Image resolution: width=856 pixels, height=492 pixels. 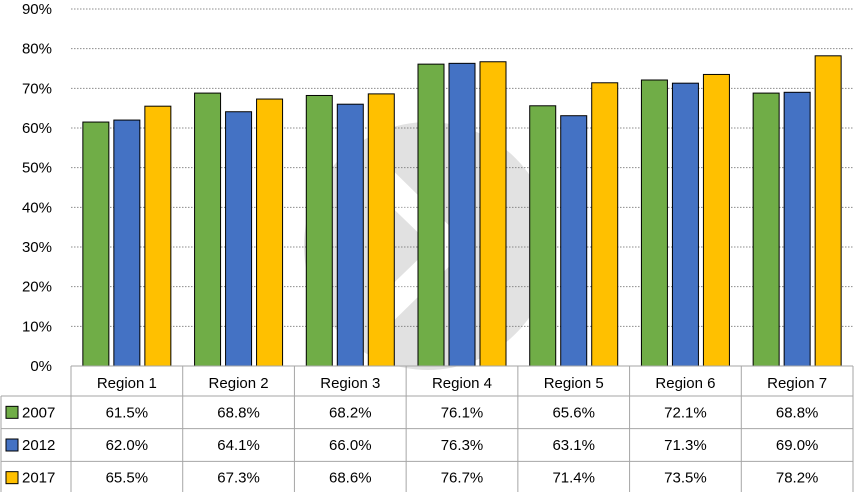 What do you see at coordinates (37, 49) in the screenshot?
I see `y-tick-label: 80%` at bounding box center [37, 49].